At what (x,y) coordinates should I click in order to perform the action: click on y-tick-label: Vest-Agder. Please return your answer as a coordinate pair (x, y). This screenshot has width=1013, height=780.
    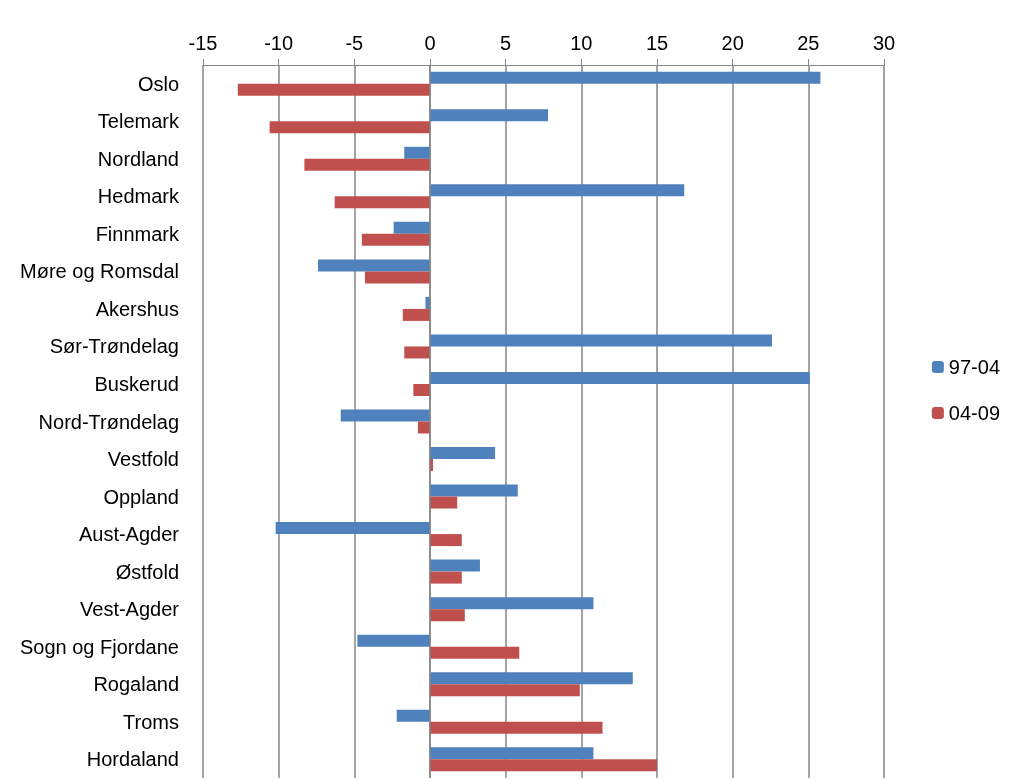
    Looking at the image, I should click on (130, 609).